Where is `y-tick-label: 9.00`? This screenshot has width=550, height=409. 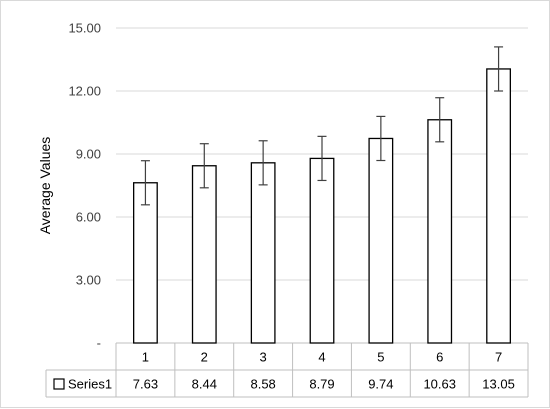
y-tick-label: 9.00 is located at coordinates (88, 154).